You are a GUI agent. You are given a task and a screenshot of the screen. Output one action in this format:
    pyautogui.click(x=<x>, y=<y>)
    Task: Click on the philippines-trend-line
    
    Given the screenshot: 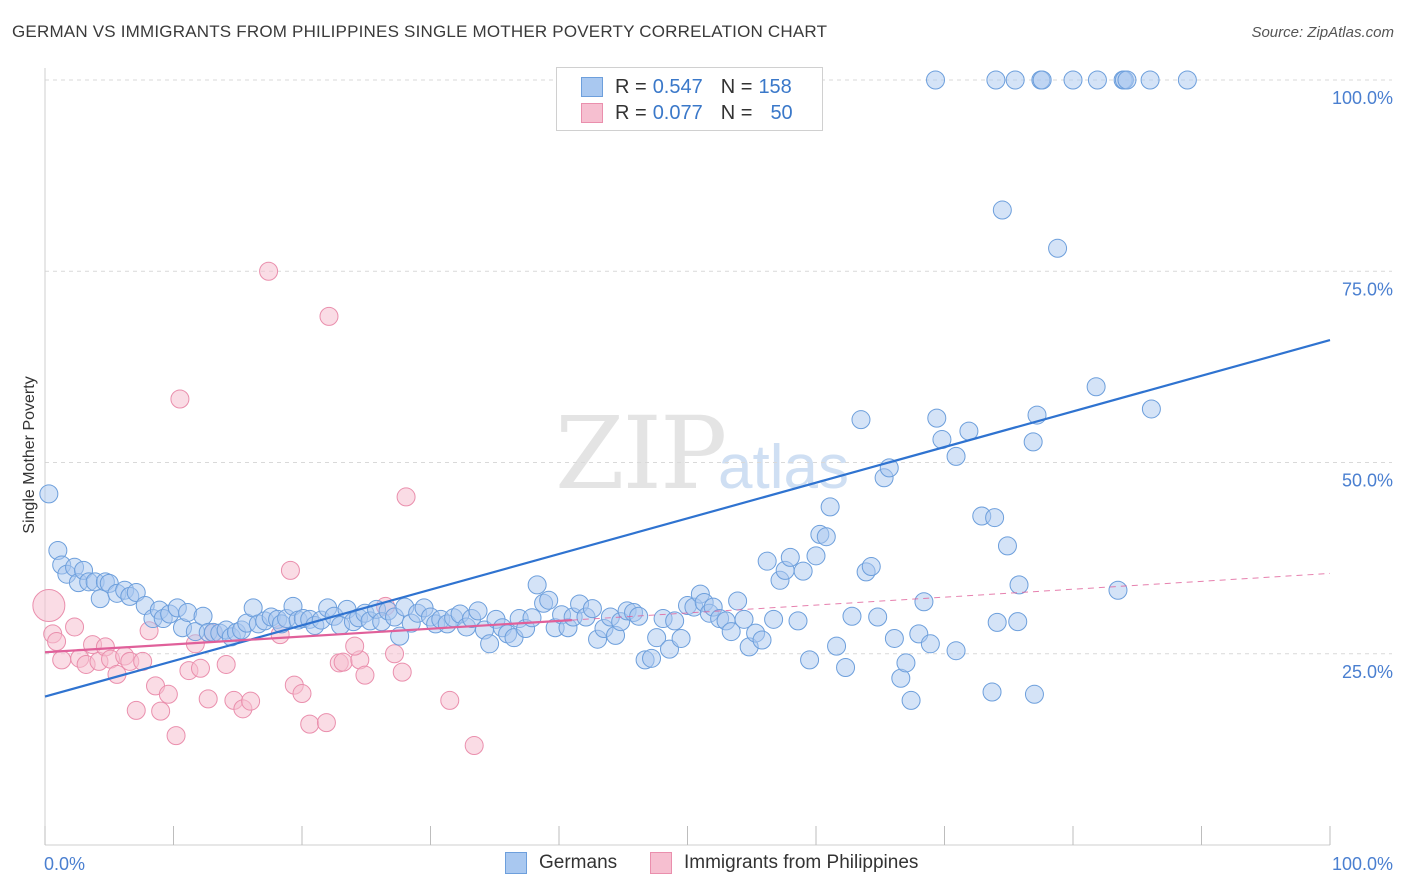 What is the action you would take?
    pyautogui.click(x=308, y=636)
    